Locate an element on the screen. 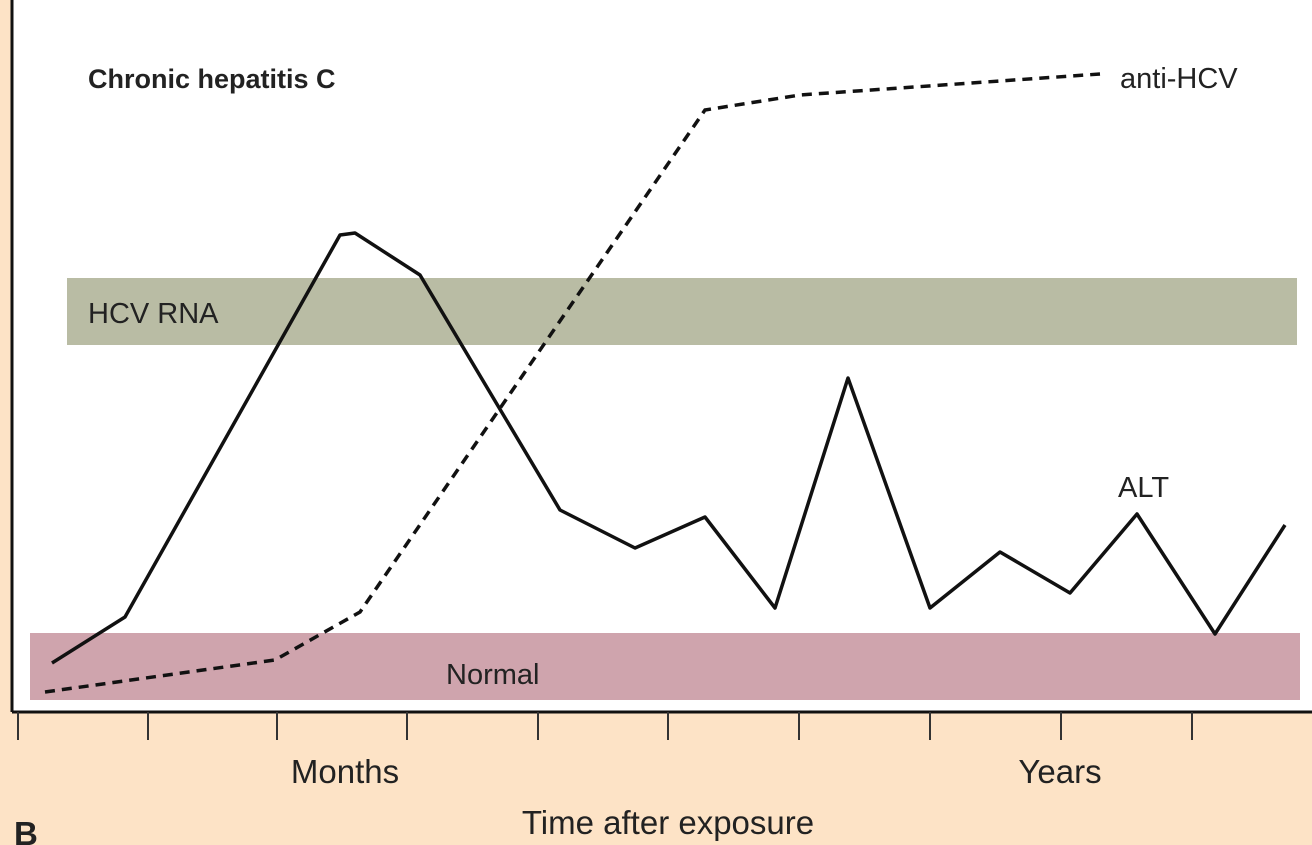  normal-label: Normal is located at coordinates (492, 675).